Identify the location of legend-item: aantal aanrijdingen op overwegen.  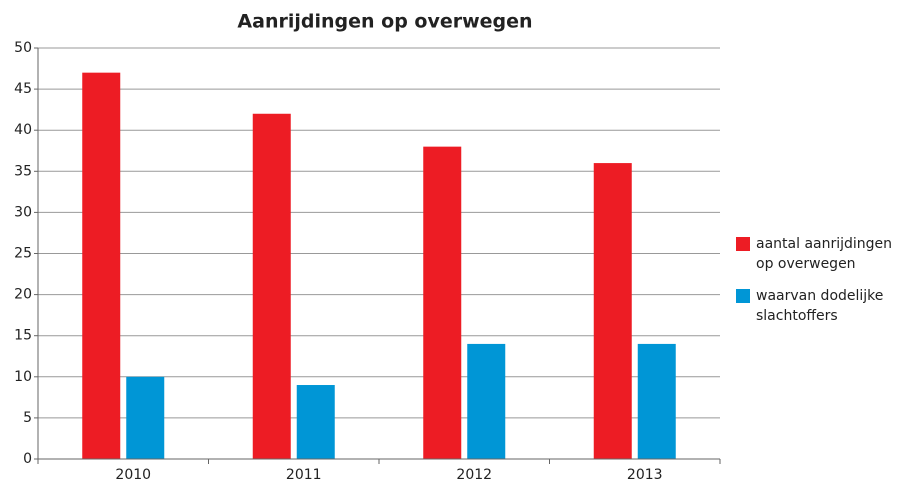
(821, 254).